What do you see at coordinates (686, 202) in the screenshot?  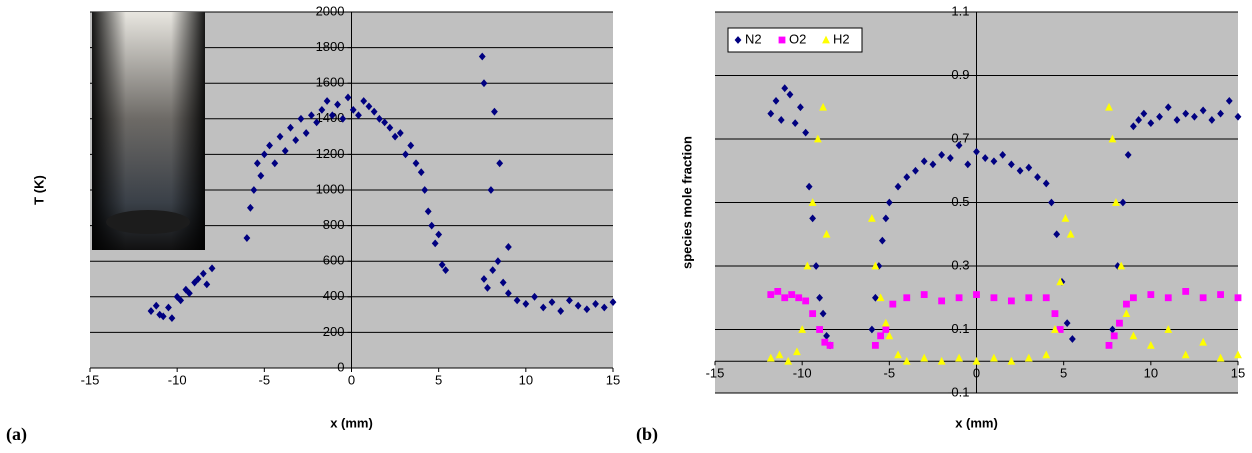 I see `y-axis-title: species mole fraction` at bounding box center [686, 202].